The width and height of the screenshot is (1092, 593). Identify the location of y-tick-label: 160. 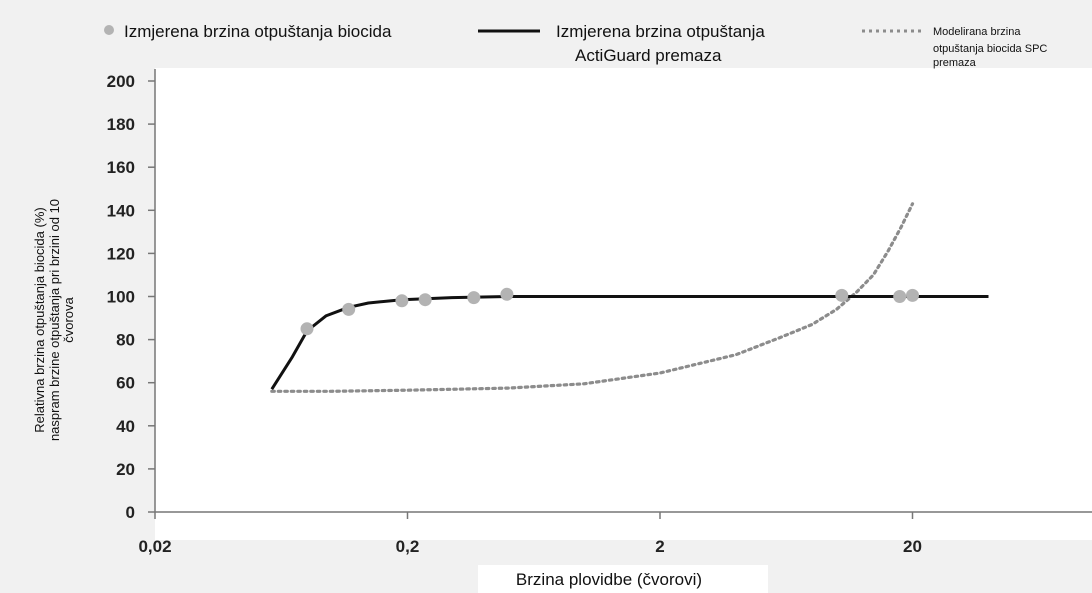
(121, 167).